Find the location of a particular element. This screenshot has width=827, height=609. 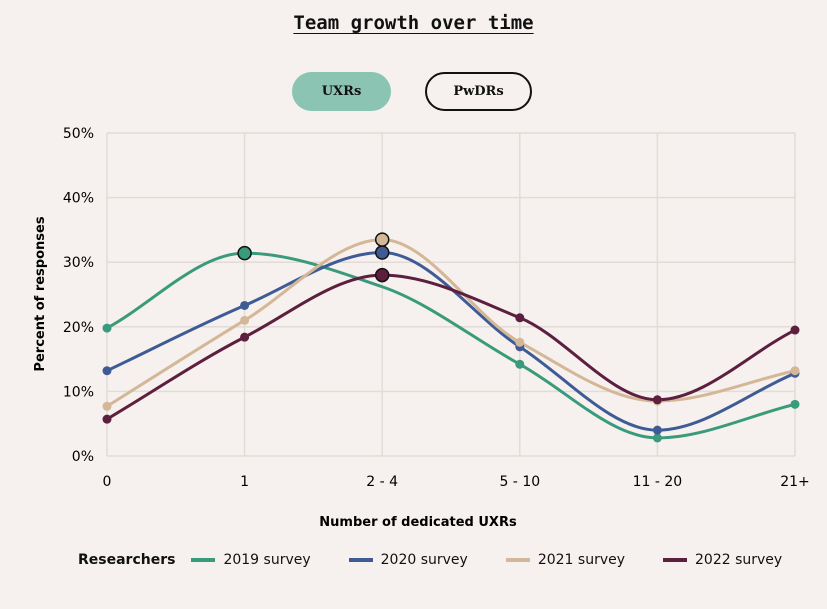

x-tick-label: 1 is located at coordinates (244, 482).